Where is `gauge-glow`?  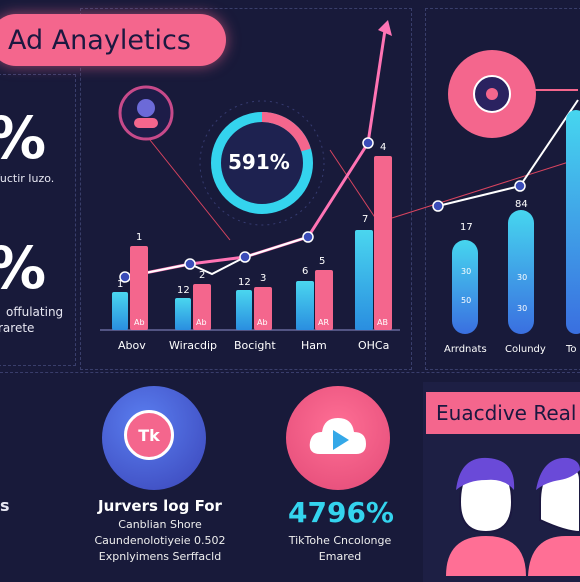 gauge-glow is located at coordinates (262, 163).